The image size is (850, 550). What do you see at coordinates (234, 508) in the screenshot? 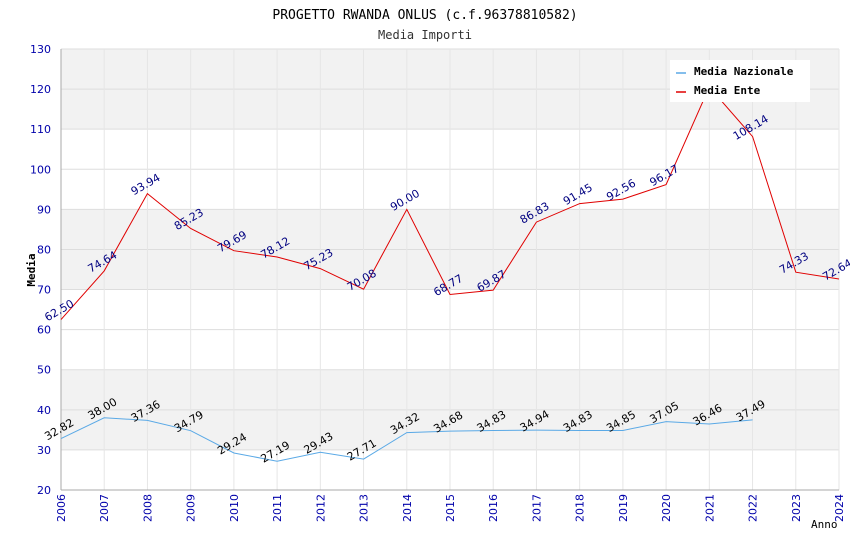
I see `x-tick-label: 2010` at bounding box center [234, 508].